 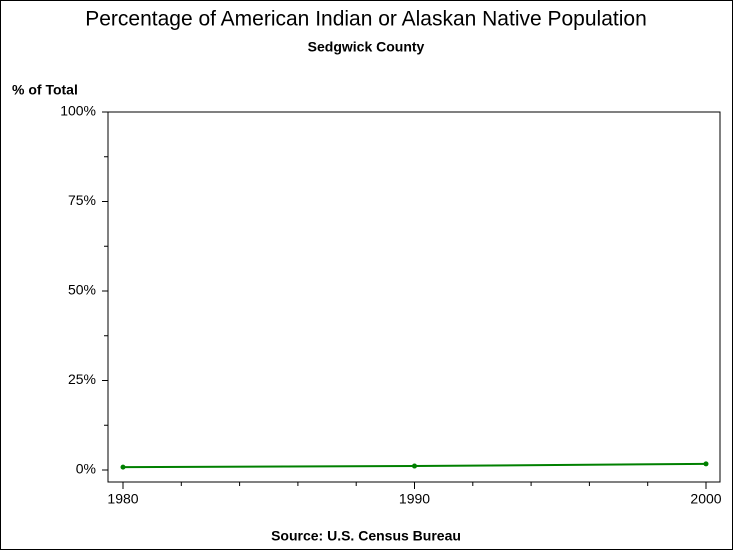 What do you see at coordinates (45, 90) in the screenshot?
I see `y-axis-label: % of Total` at bounding box center [45, 90].